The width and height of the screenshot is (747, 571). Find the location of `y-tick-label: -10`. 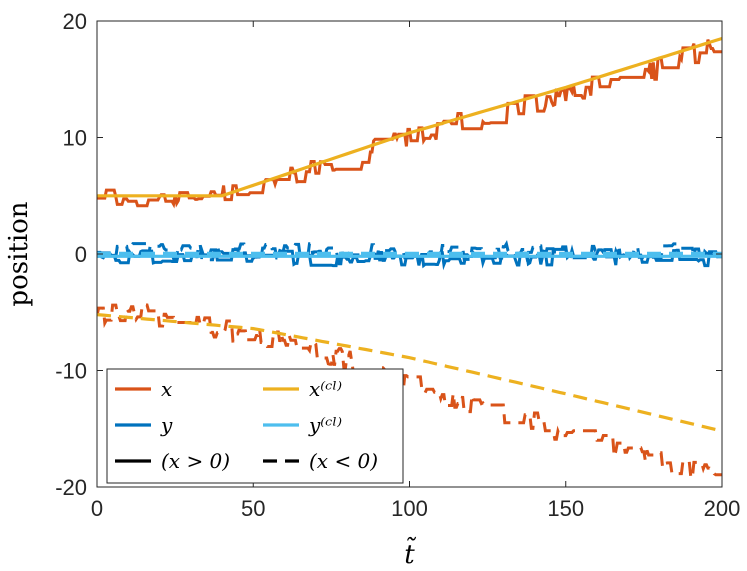

y-tick-label: -10 is located at coordinates (71, 371).